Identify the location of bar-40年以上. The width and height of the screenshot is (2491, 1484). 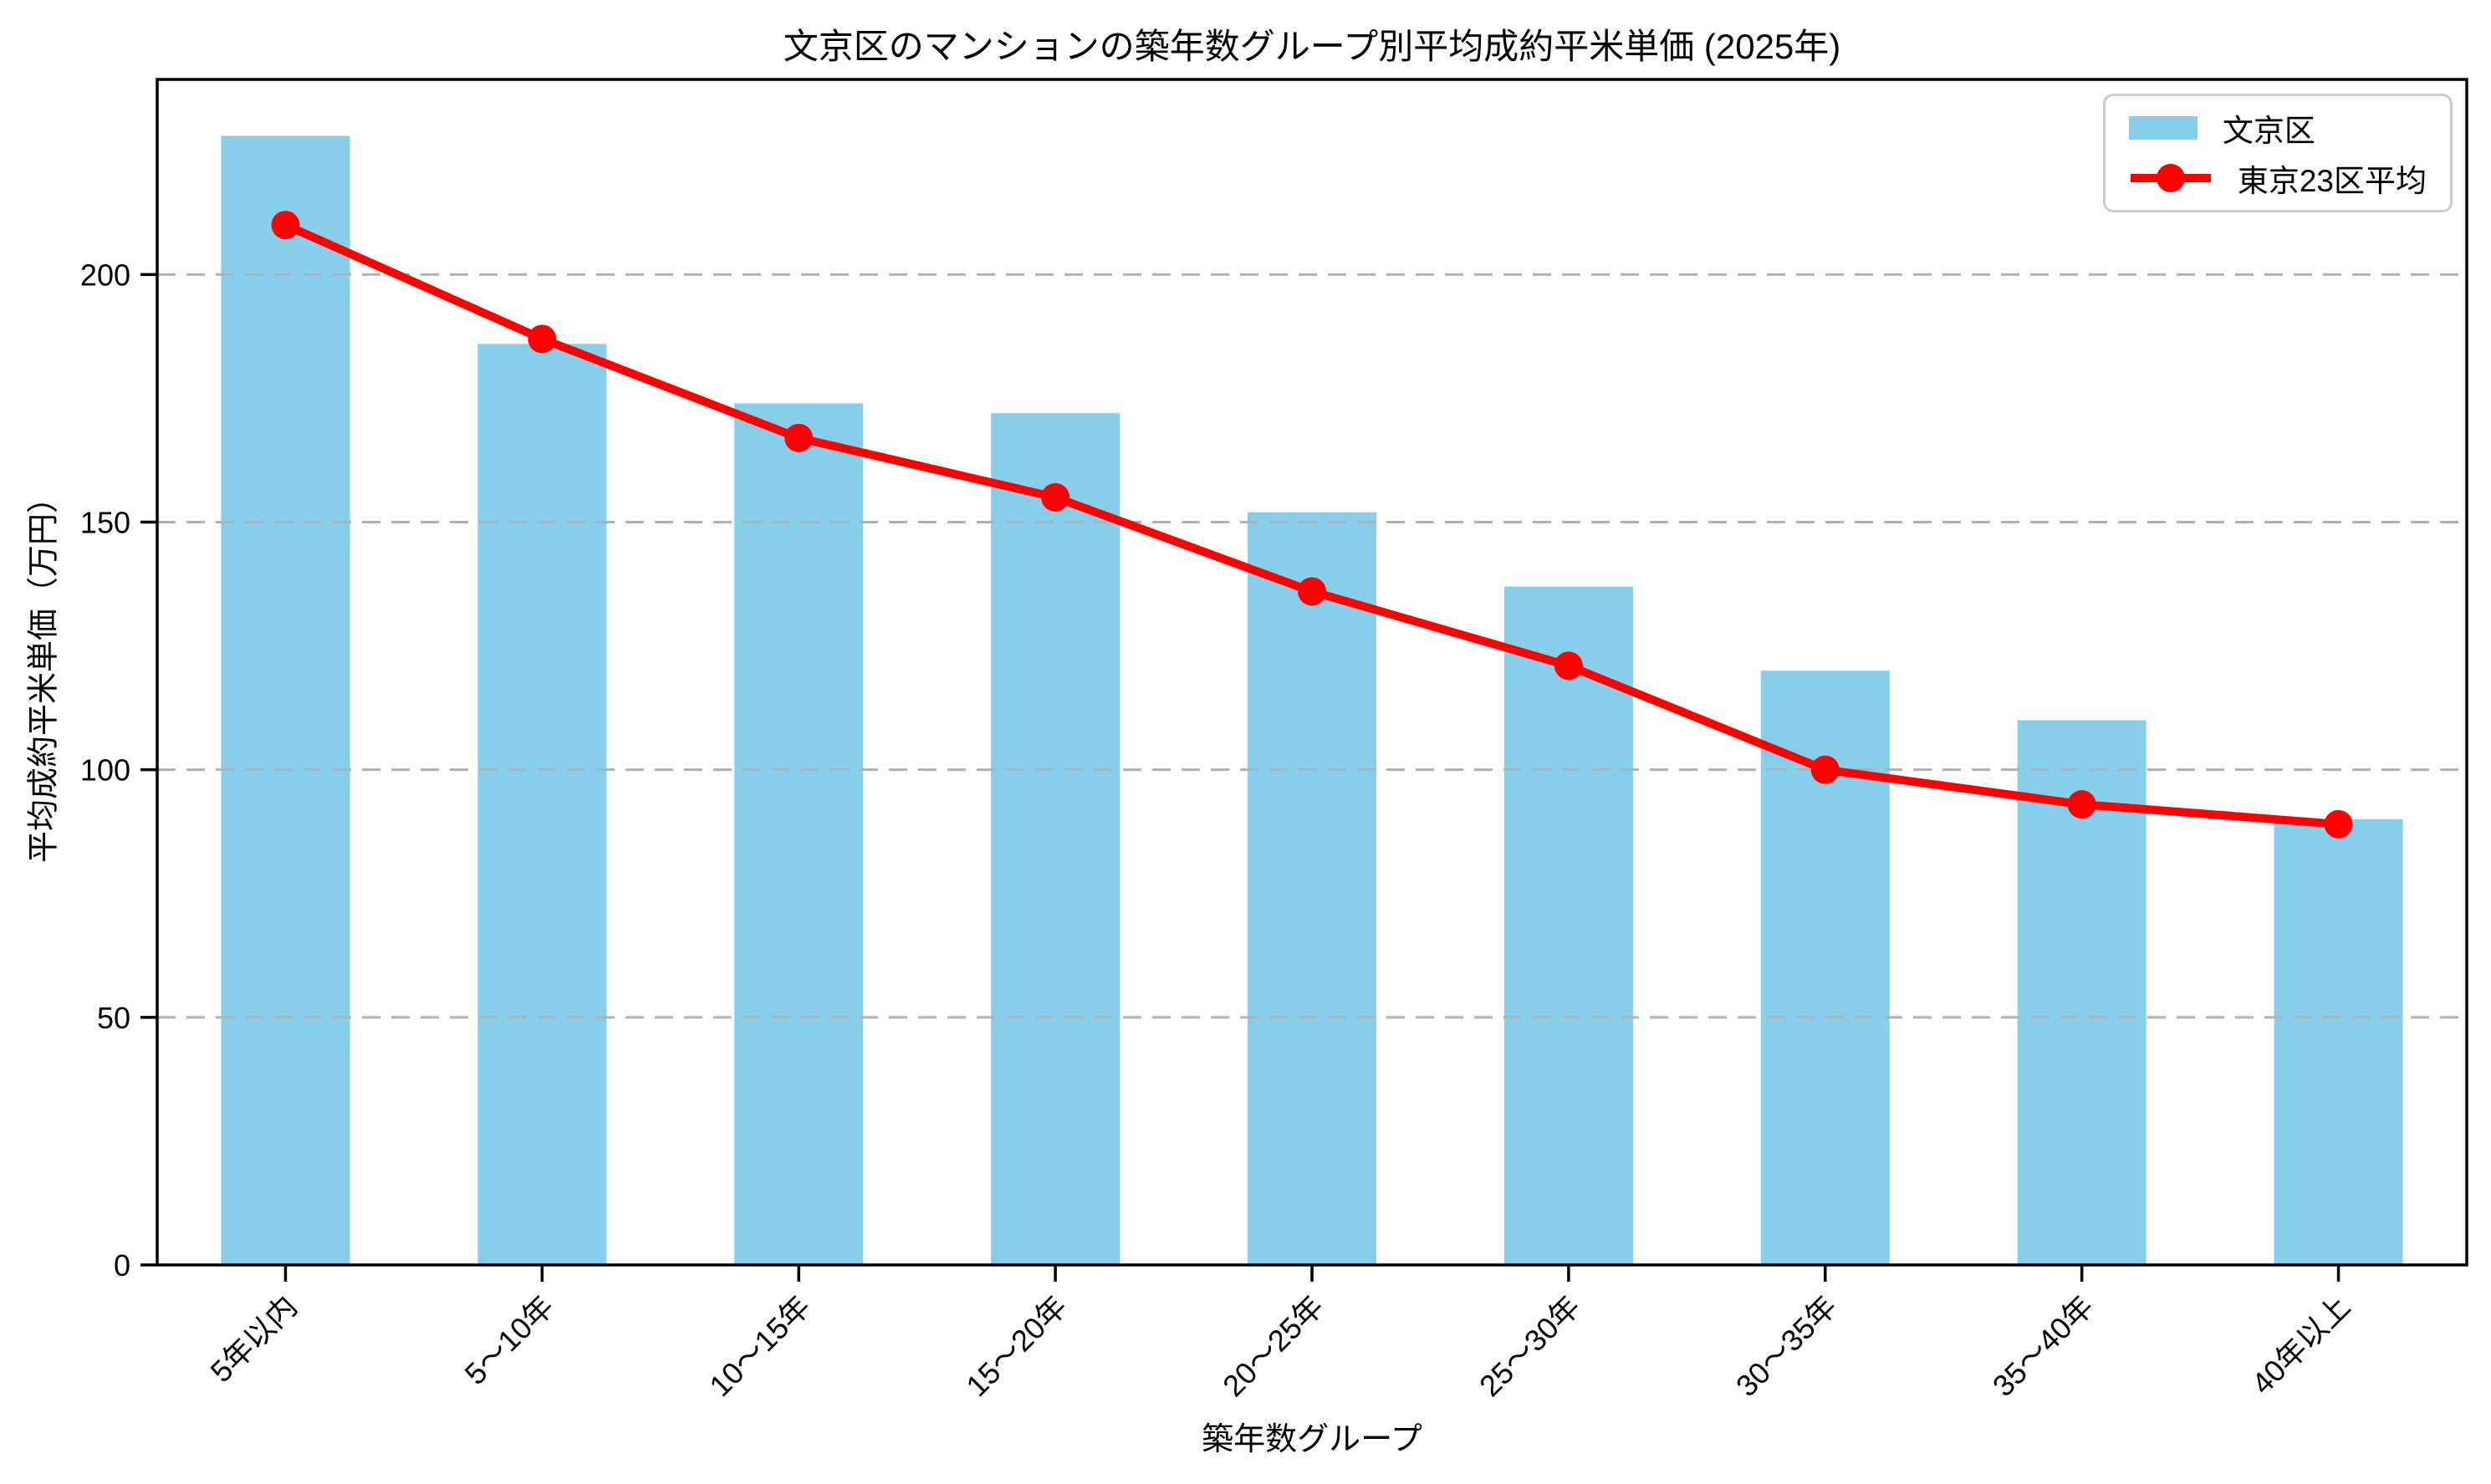
(2338, 1041).